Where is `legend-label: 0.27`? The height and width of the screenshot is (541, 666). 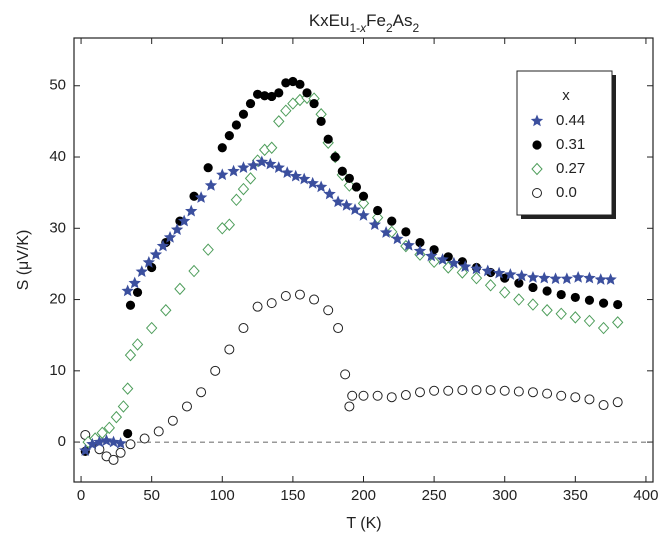
legend-label: 0.27 is located at coordinates (570, 168).